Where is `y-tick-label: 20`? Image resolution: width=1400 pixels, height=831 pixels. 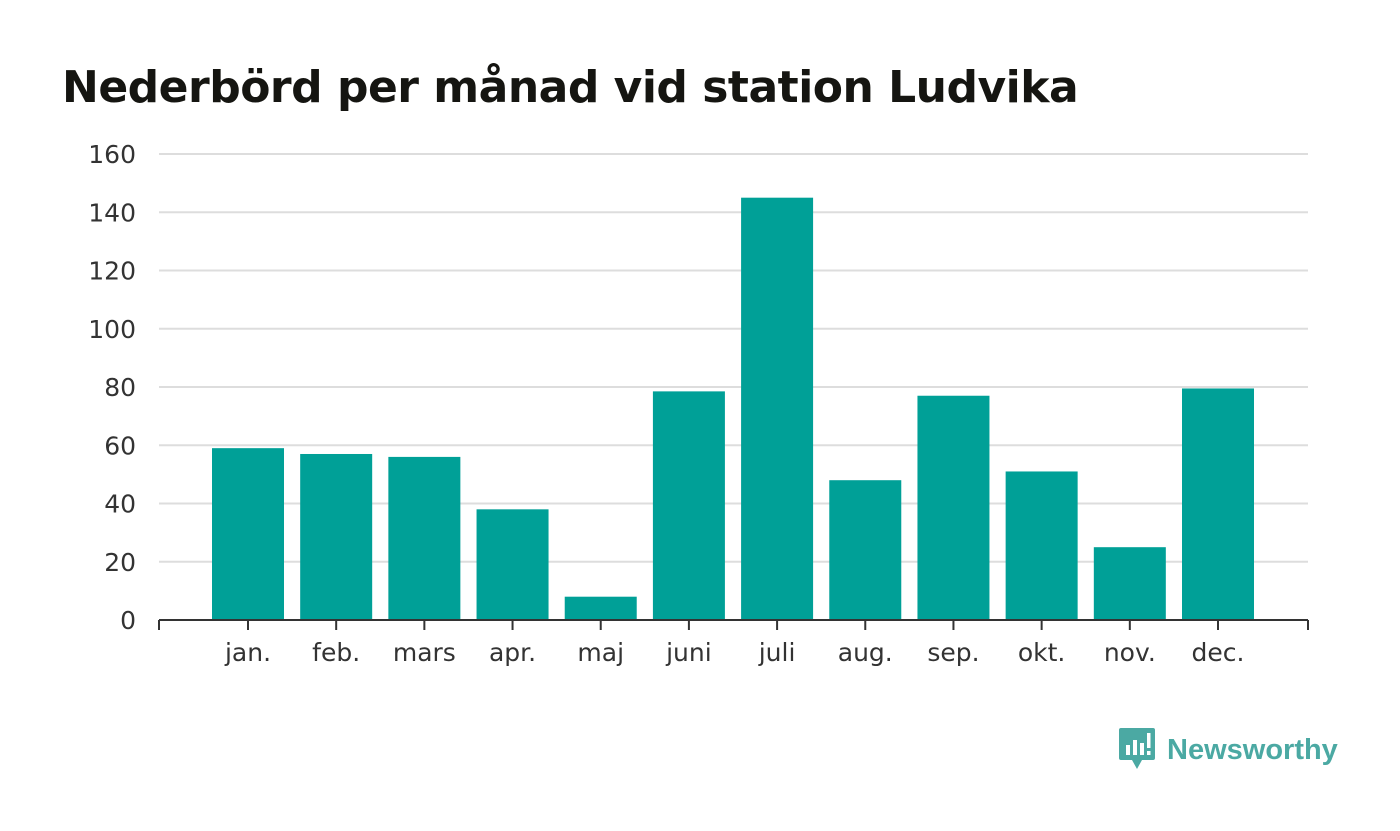 y-tick-label: 20 is located at coordinates (120, 562).